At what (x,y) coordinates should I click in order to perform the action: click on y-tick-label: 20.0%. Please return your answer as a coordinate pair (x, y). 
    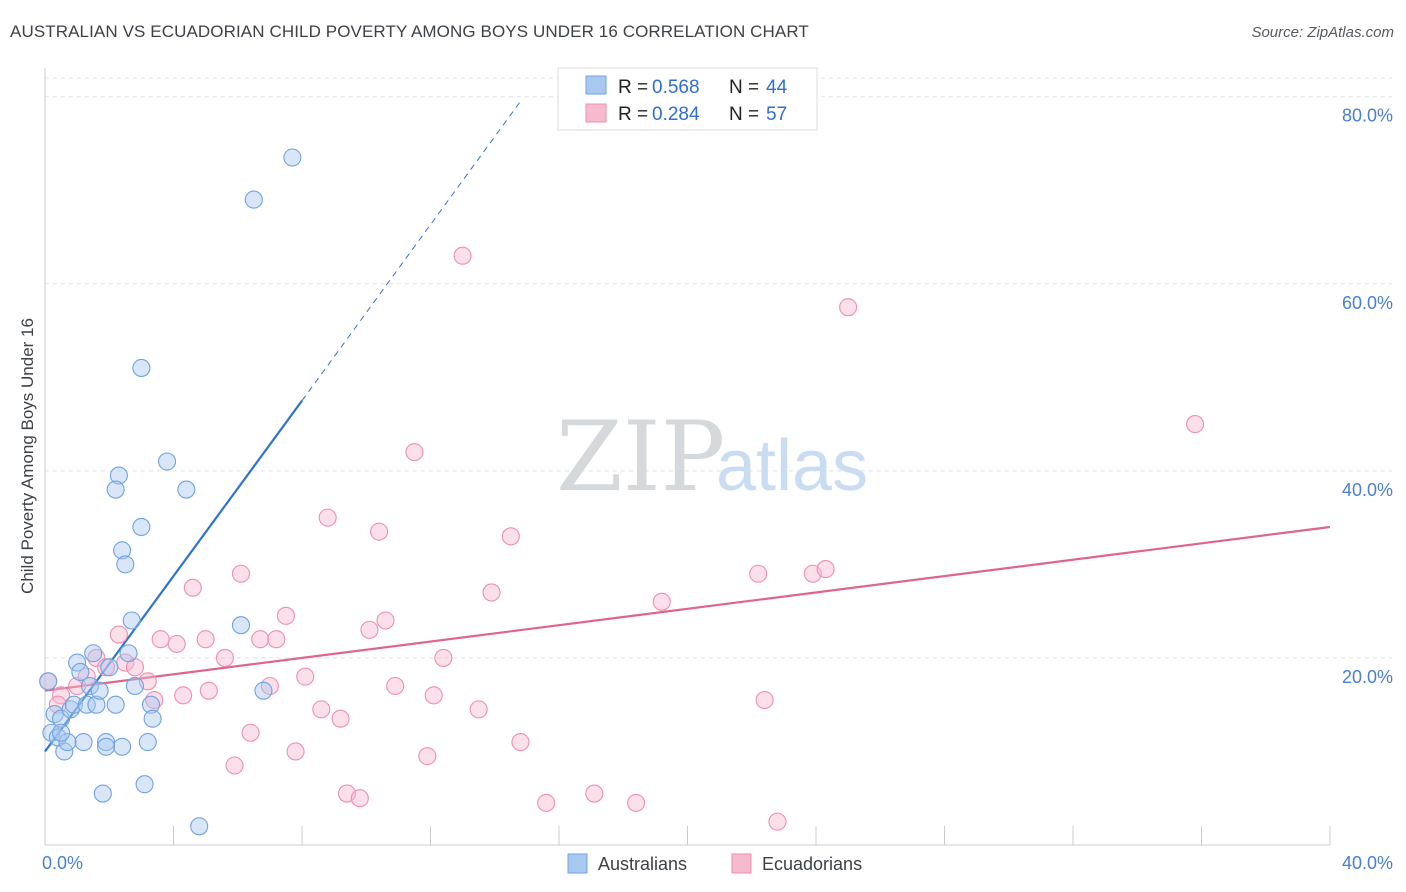
    Looking at the image, I should click on (1367, 677).